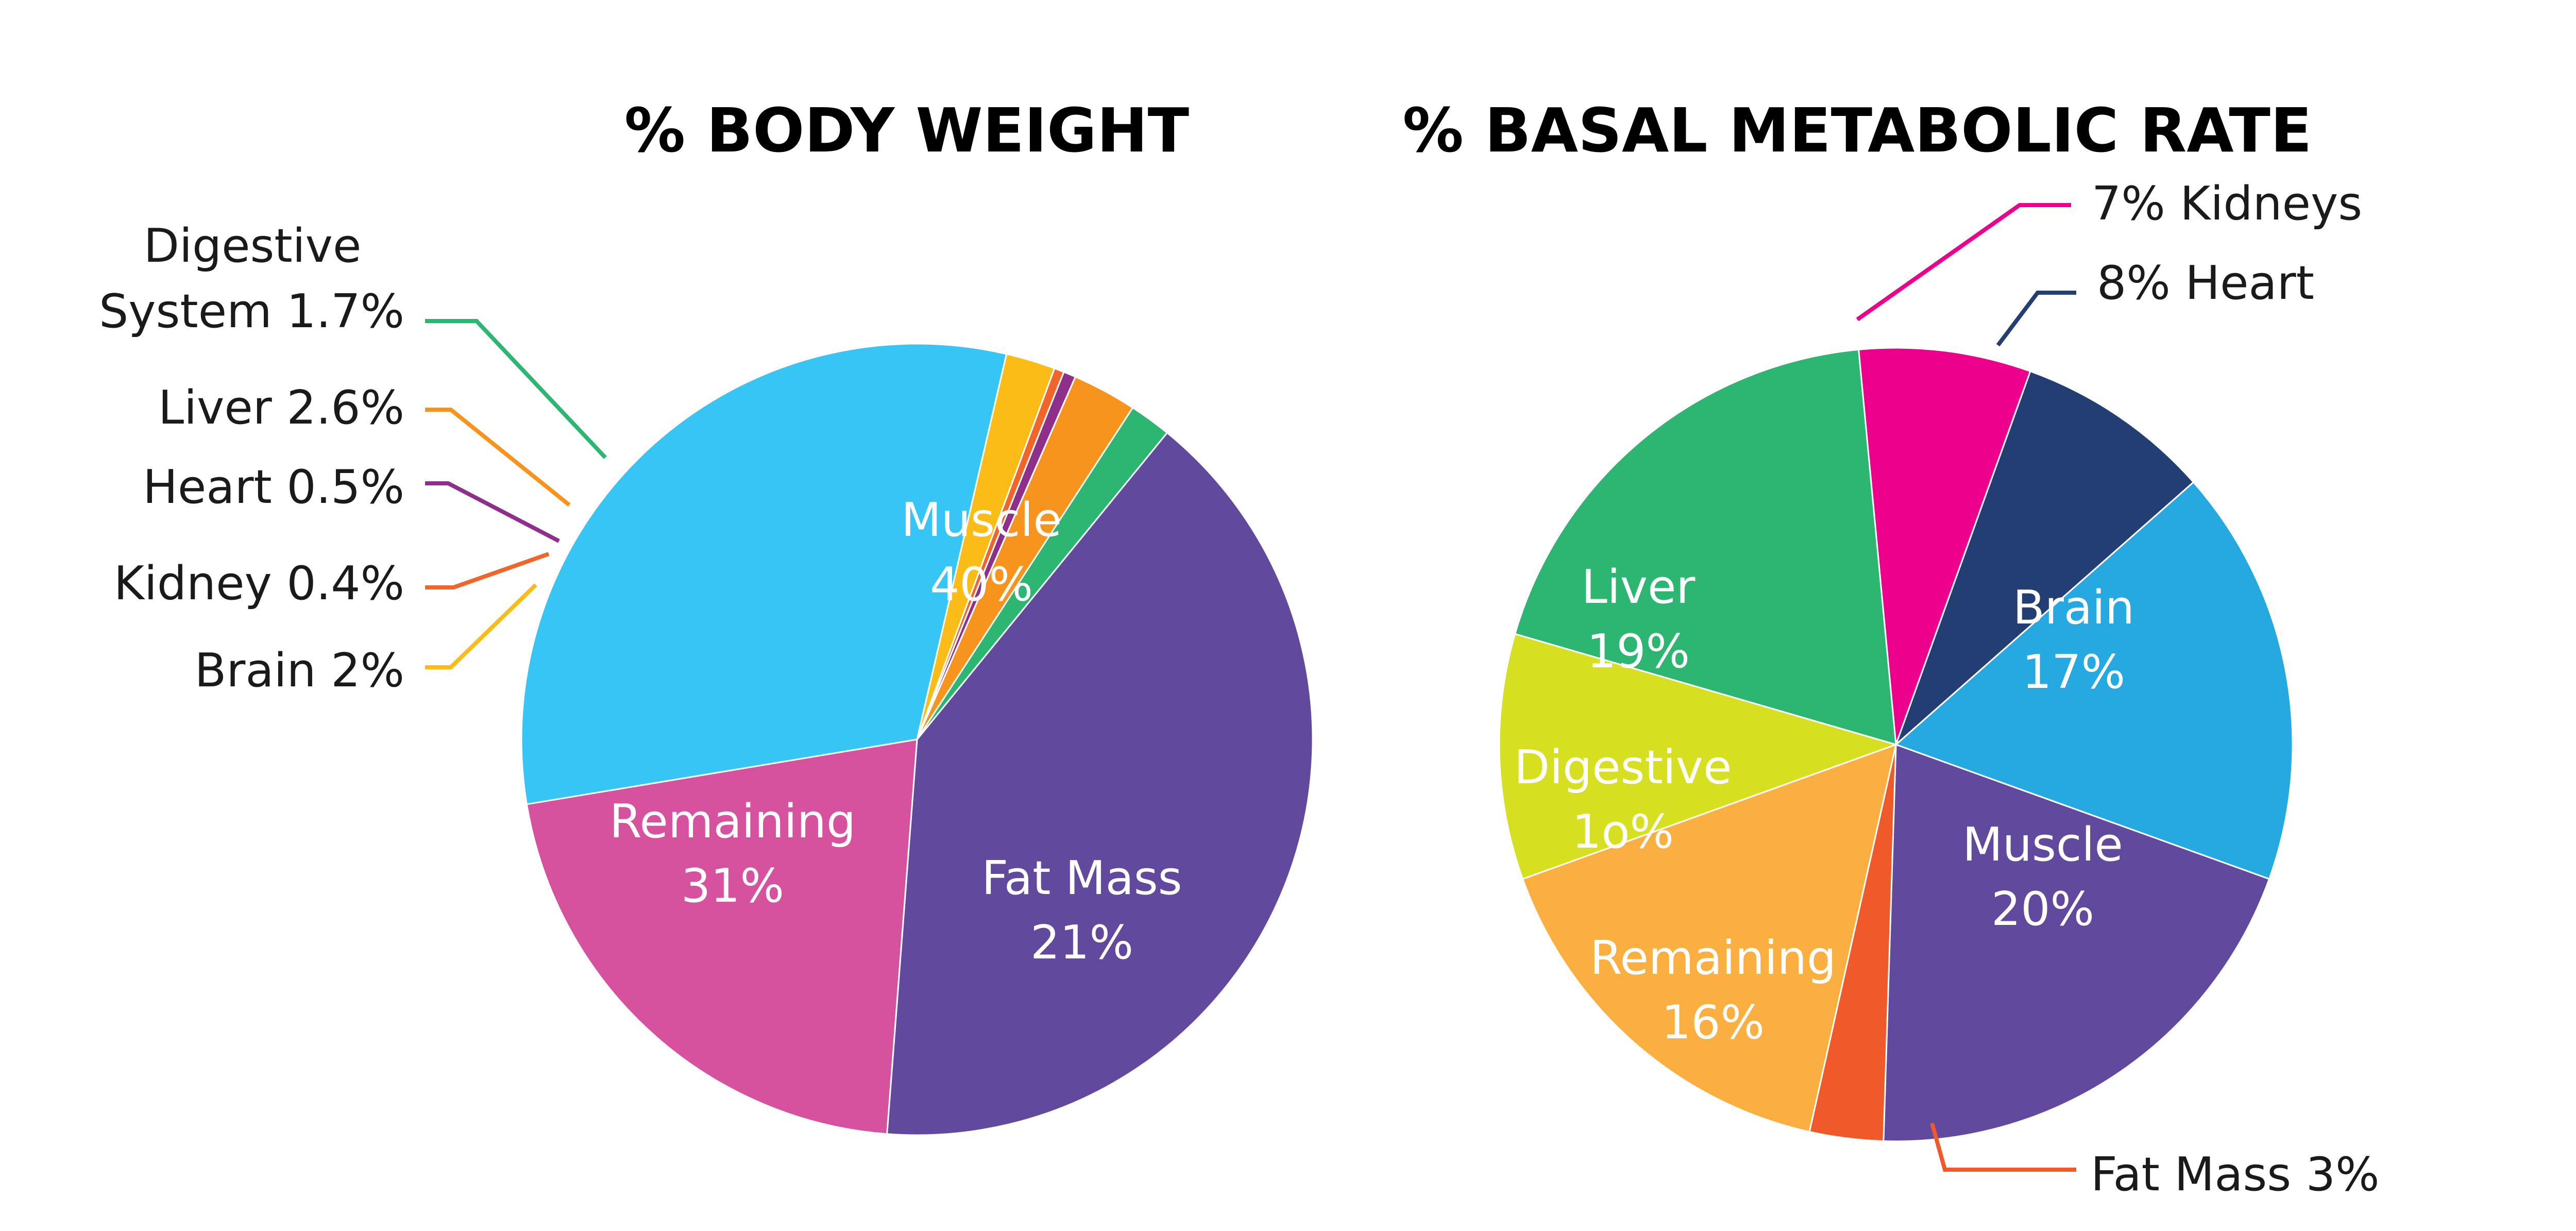  I want to click on bw-heart-leader, so click(492, 512).